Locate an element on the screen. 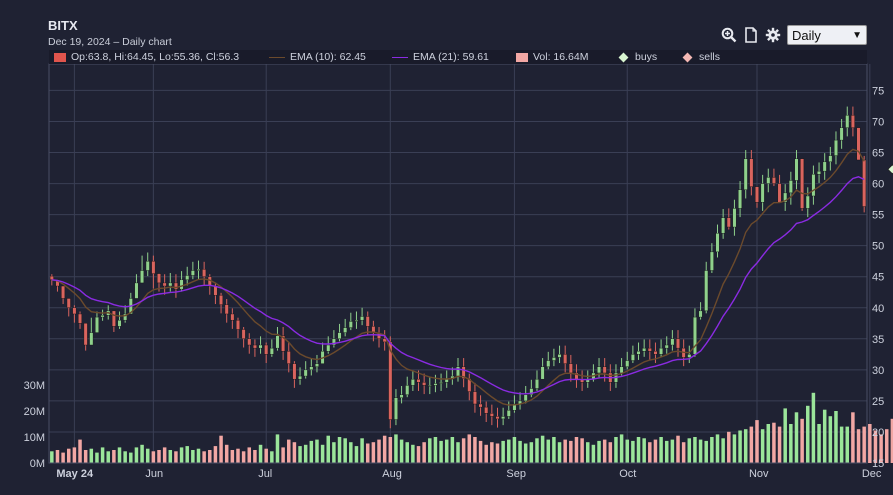  magnifier-plus-icon is located at coordinates (729, 35).